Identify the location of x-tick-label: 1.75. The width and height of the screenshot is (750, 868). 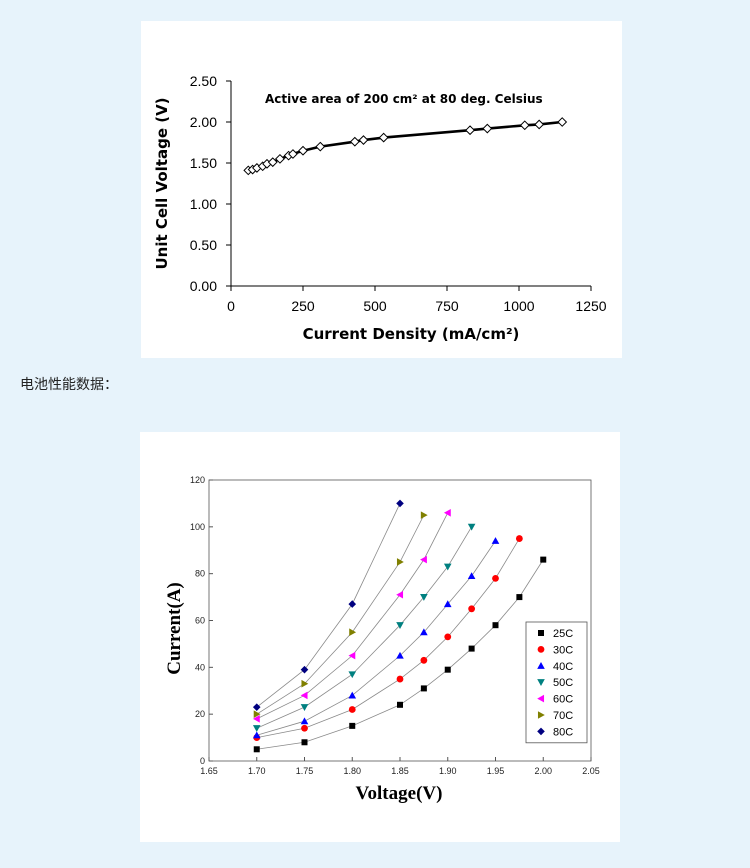
(305, 771).